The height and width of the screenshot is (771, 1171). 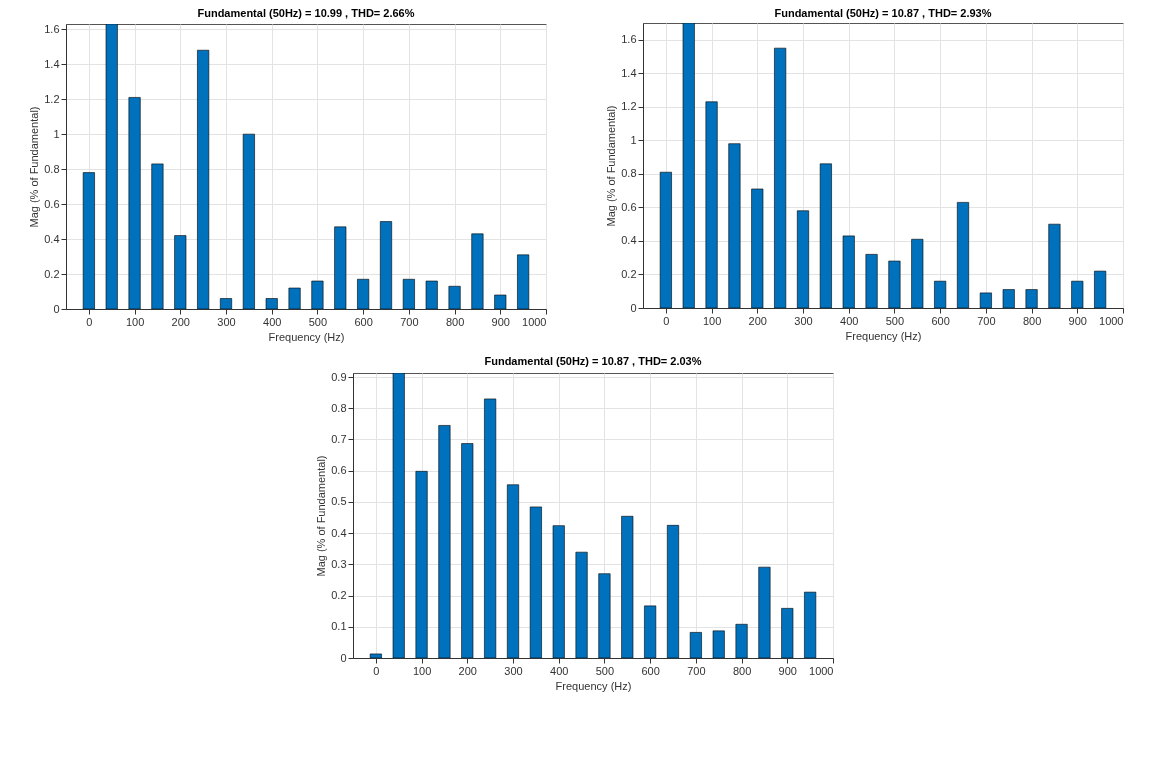 I want to click on y-tick-label: 0.3, so click(x=339, y=563).